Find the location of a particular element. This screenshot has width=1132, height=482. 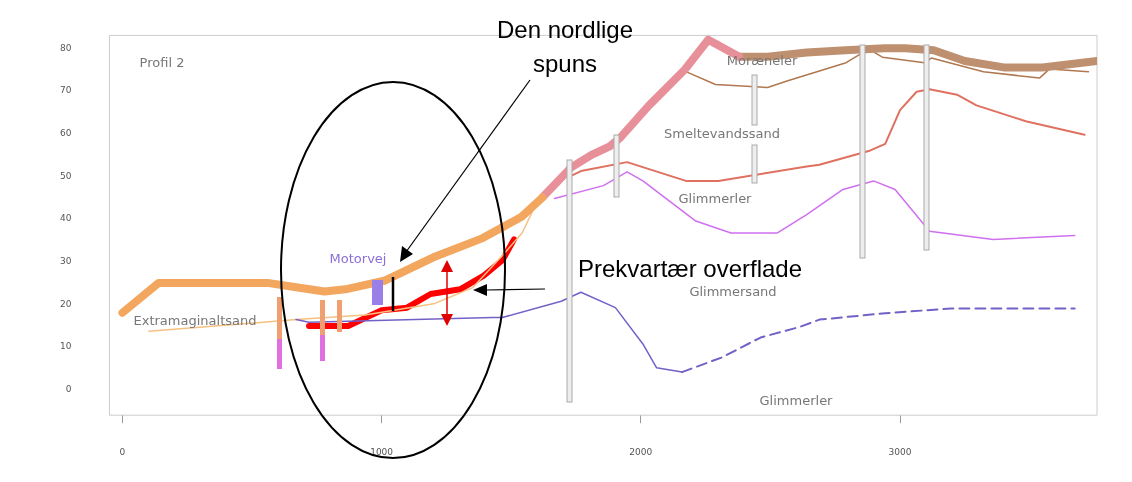

y-tick-label: 30 is located at coordinates (66, 260).